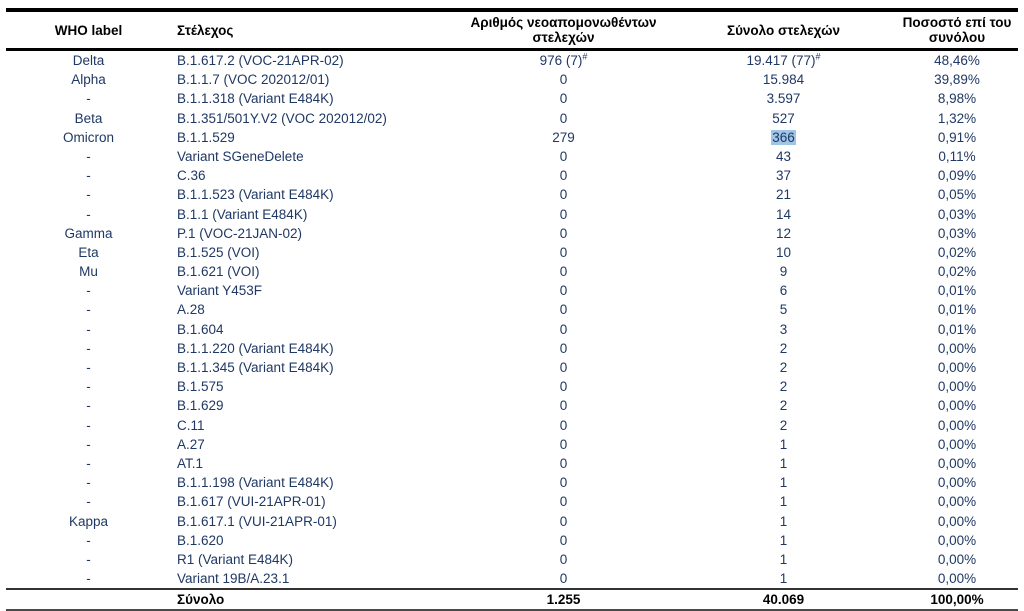 This screenshot has height=611, width=1024. What do you see at coordinates (957, 599) in the screenshot?
I see `total-percent-cell: 100,00%` at bounding box center [957, 599].